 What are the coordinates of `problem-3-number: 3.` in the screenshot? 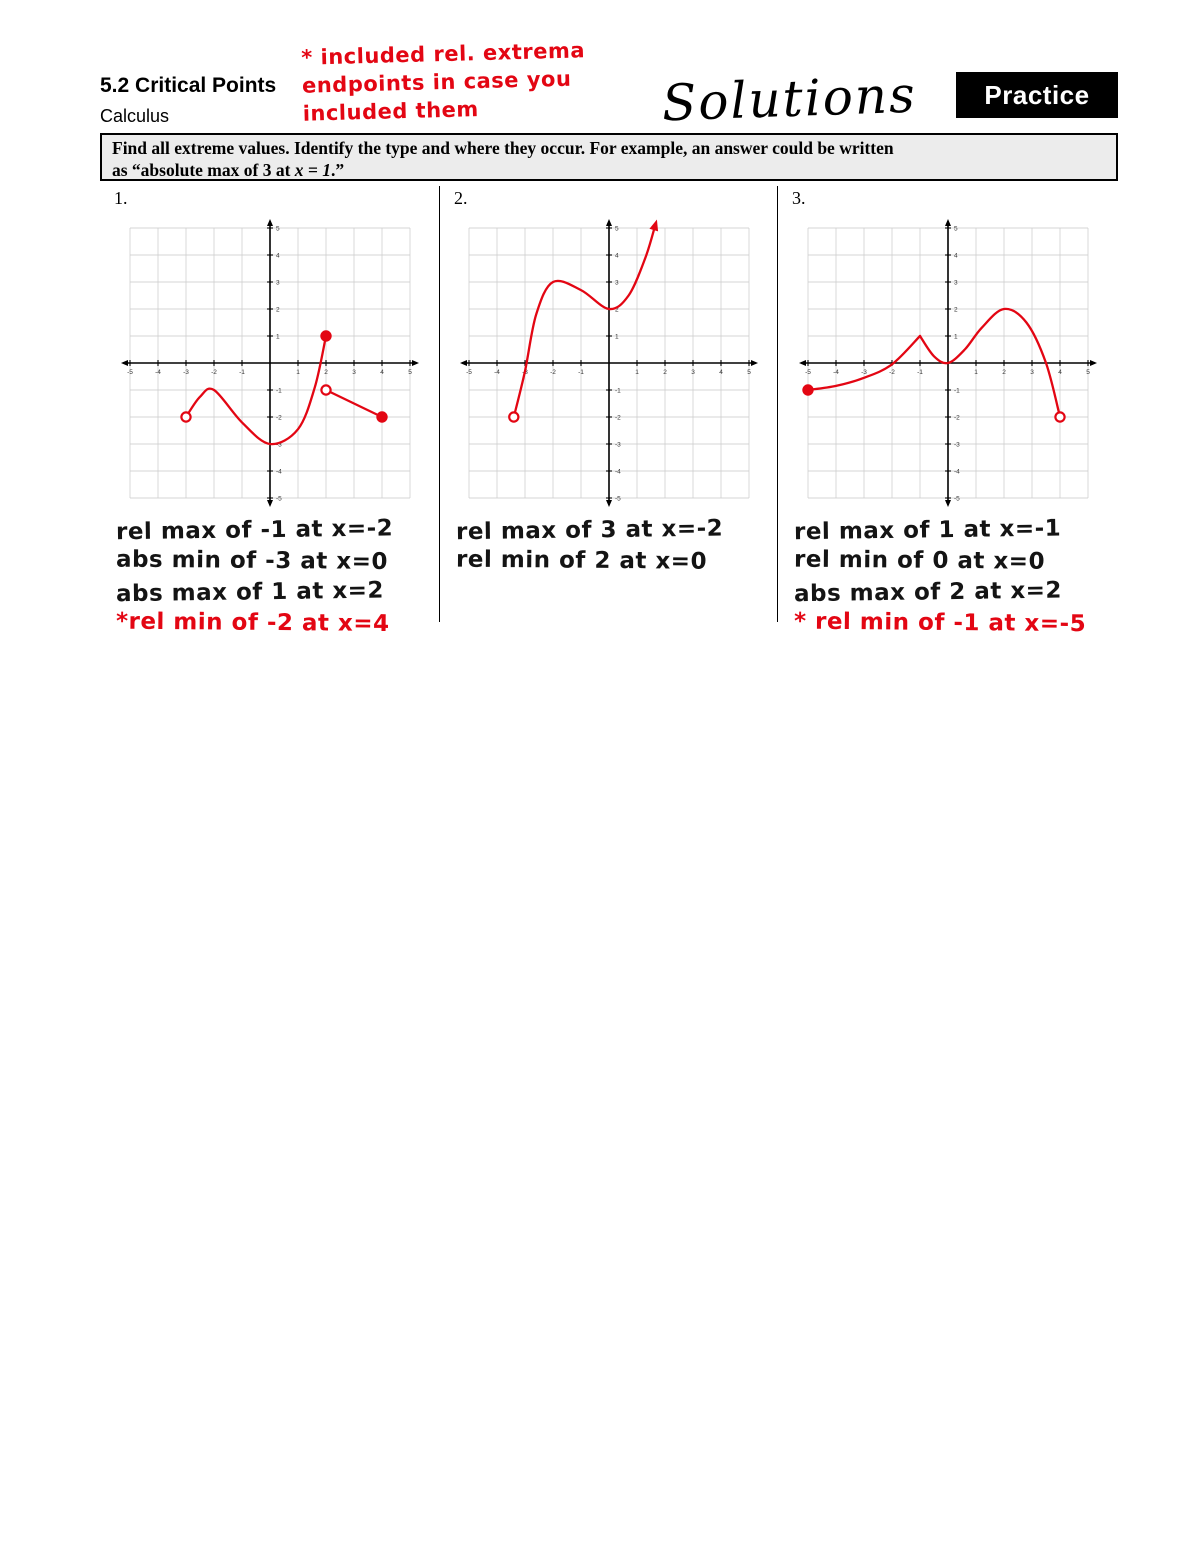 It's located at (799, 198).